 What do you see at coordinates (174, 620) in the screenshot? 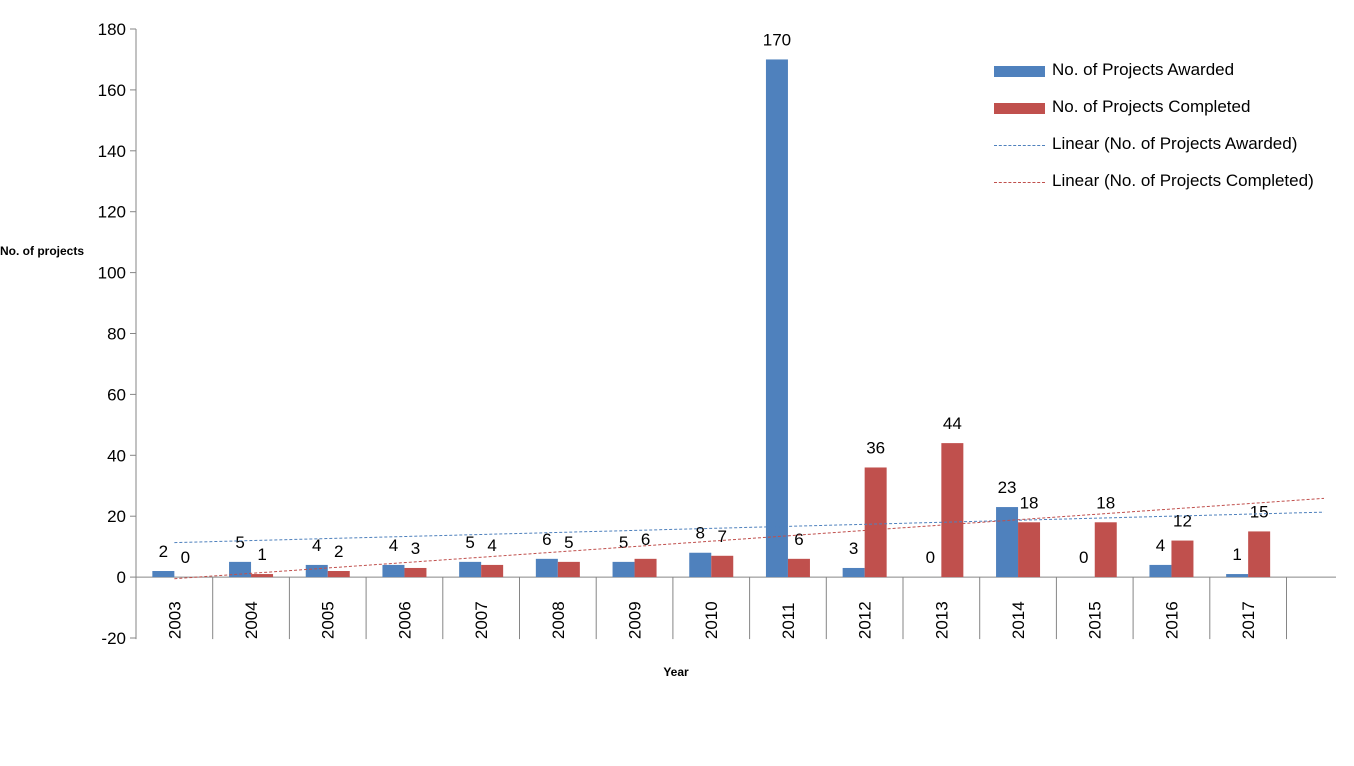
I see `x-tick-label: 2003` at bounding box center [174, 620].